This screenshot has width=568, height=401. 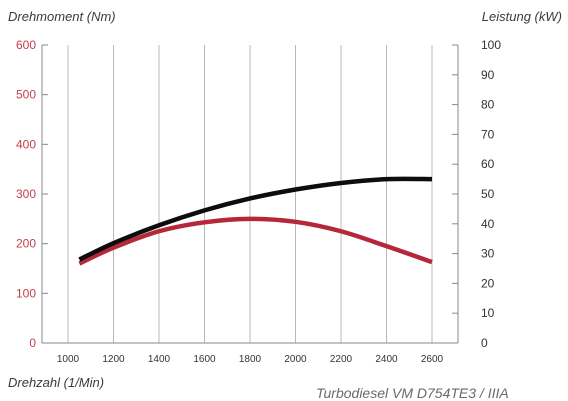 What do you see at coordinates (32, 343) in the screenshot?
I see `y-left-tick-label: 0` at bounding box center [32, 343].